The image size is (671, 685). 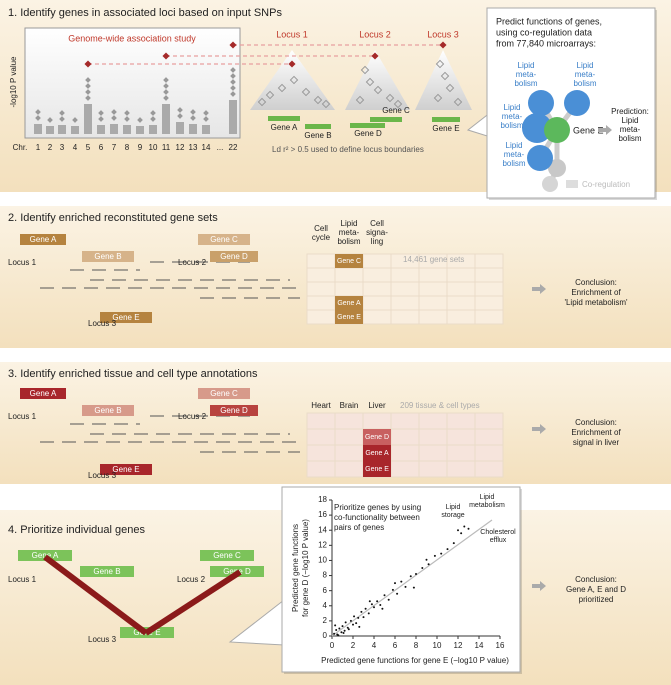 I want to click on label: Gene E, so click(x=445, y=128).